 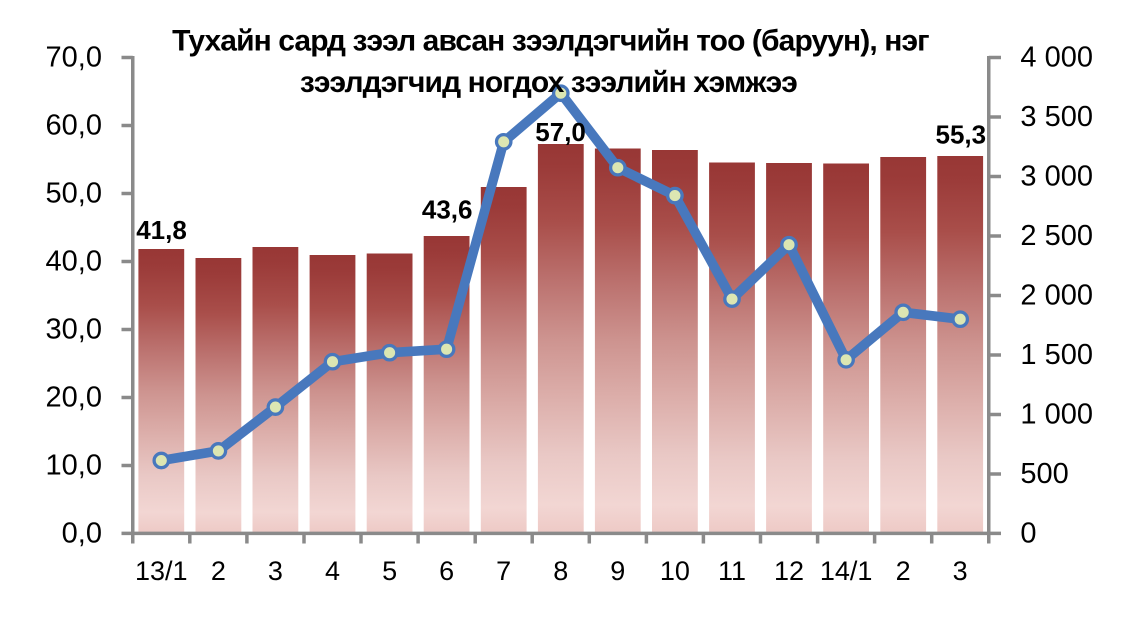 I want to click on svg-text: 8, so click(x=560, y=571).